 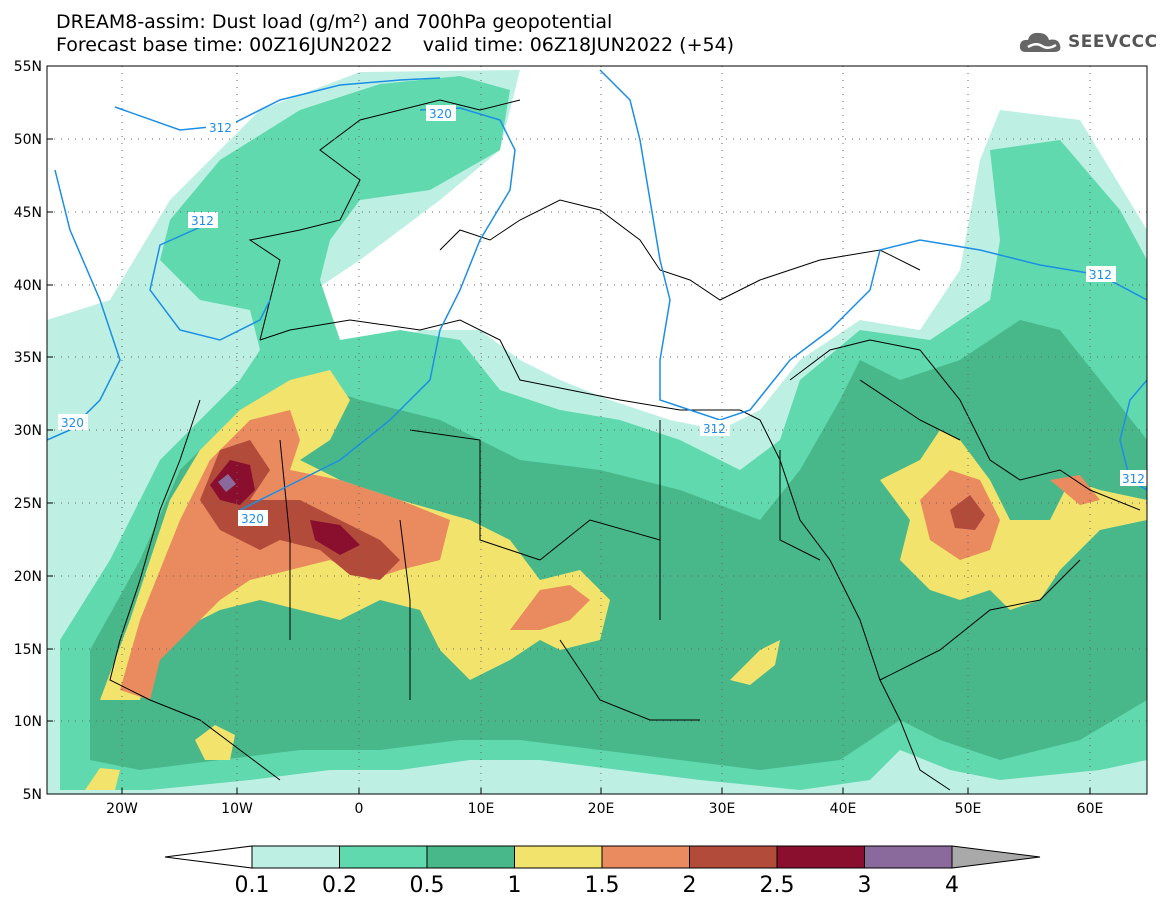 I want to click on dust-level-2.5, so click(x=285, y=507).